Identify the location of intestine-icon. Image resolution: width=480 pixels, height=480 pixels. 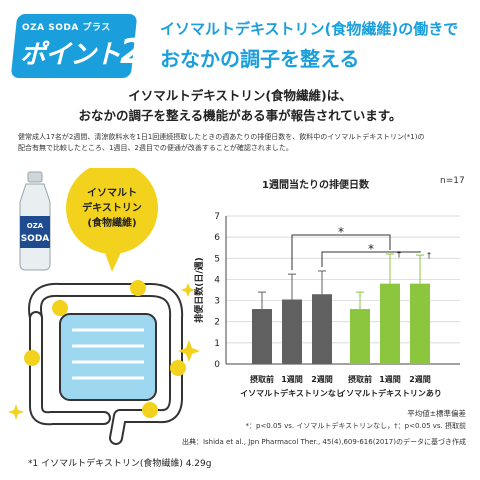
(106, 363).